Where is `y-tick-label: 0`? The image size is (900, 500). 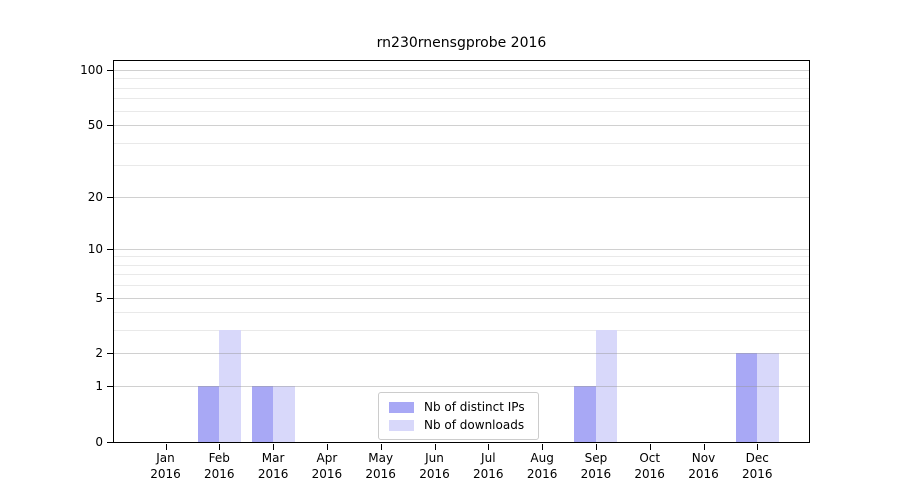 y-tick-label: 0 is located at coordinates (99, 442).